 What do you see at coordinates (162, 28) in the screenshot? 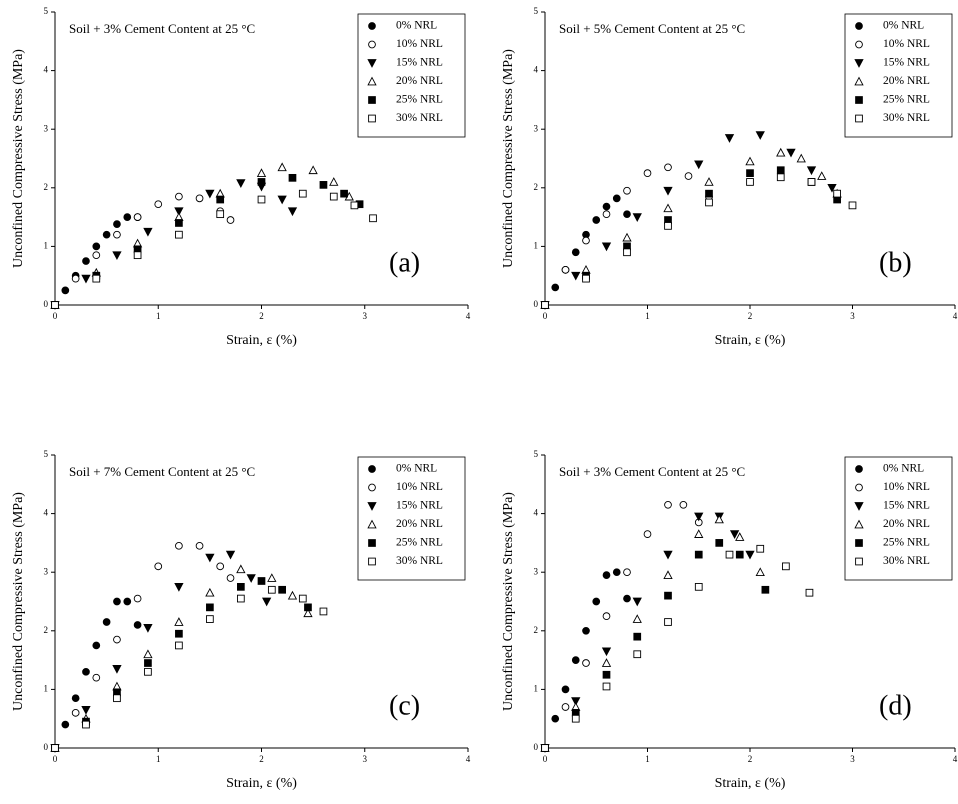
I see `chart-title: Soil + 3% Cement Content at 25 °C` at bounding box center [162, 28].